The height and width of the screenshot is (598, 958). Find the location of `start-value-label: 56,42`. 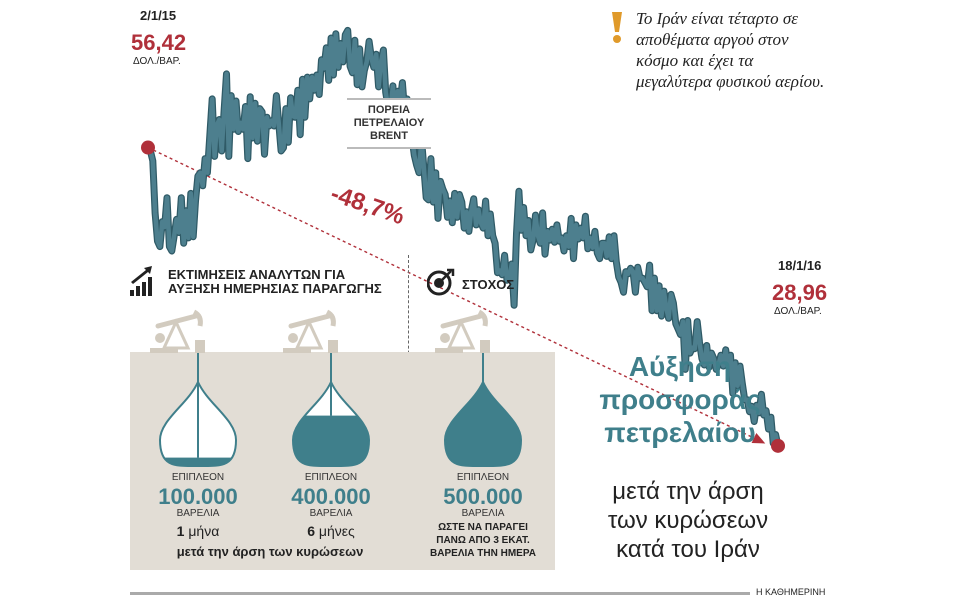

start-value-label: 56,42 is located at coordinates (159, 42).